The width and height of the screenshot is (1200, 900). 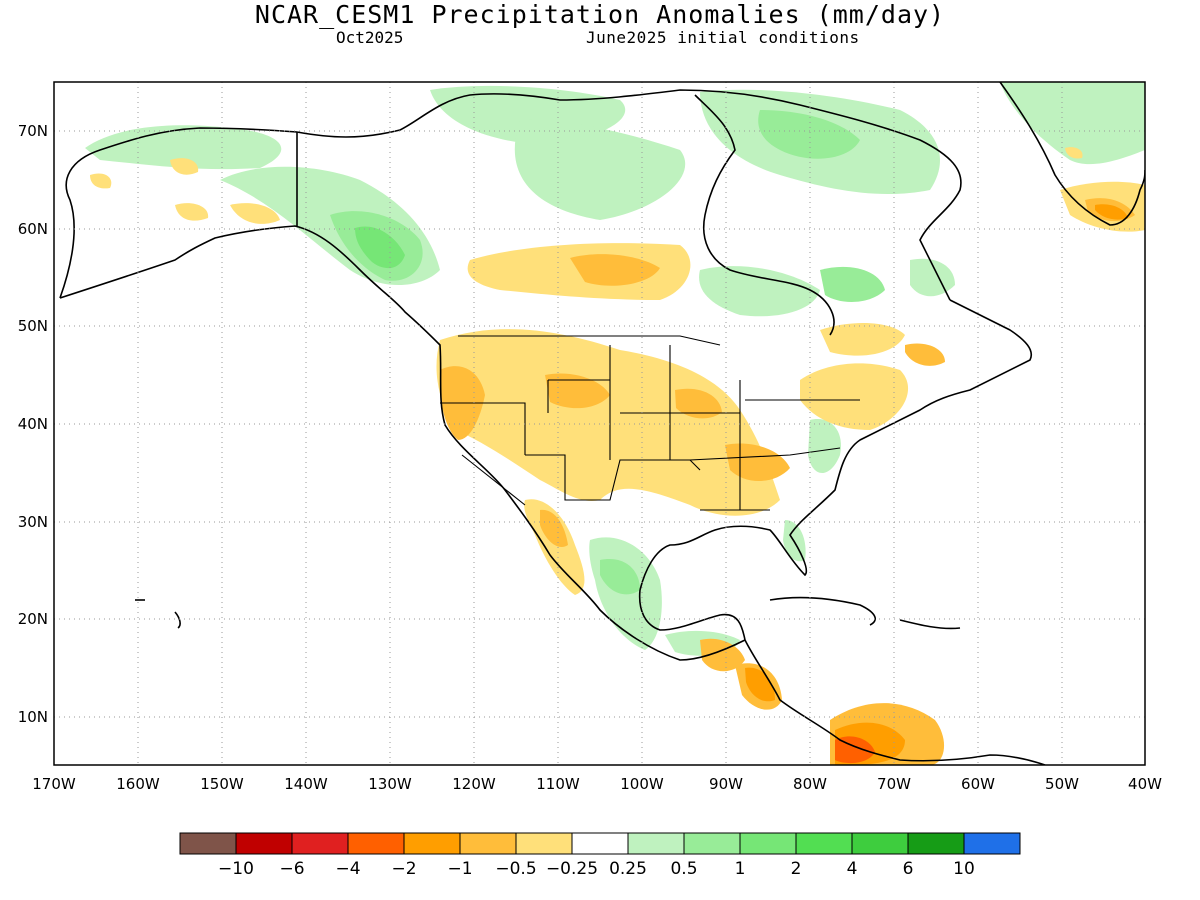 What do you see at coordinates (558, 784) in the screenshot?
I see `lon-tick-label: 110W` at bounding box center [558, 784].